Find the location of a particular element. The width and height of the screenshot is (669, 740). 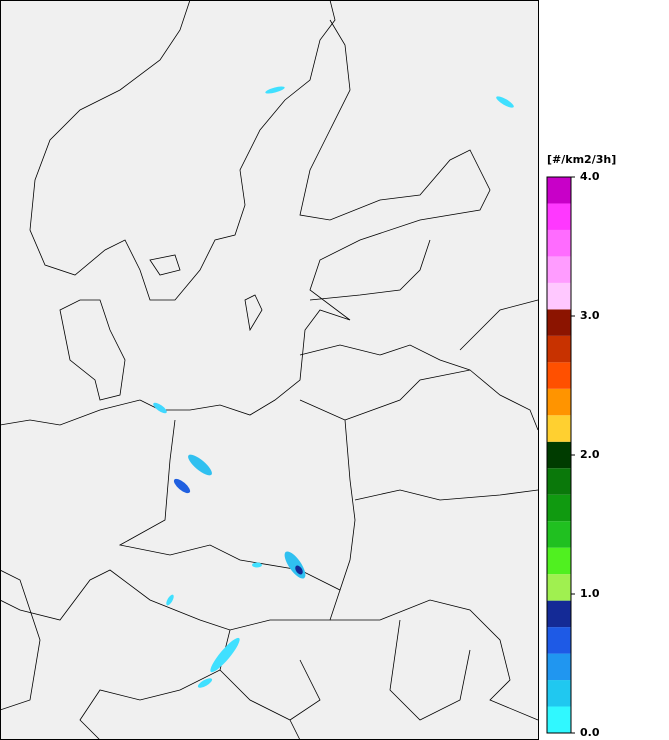

colorbar-tick-label: 4.0 is located at coordinates (590, 176).